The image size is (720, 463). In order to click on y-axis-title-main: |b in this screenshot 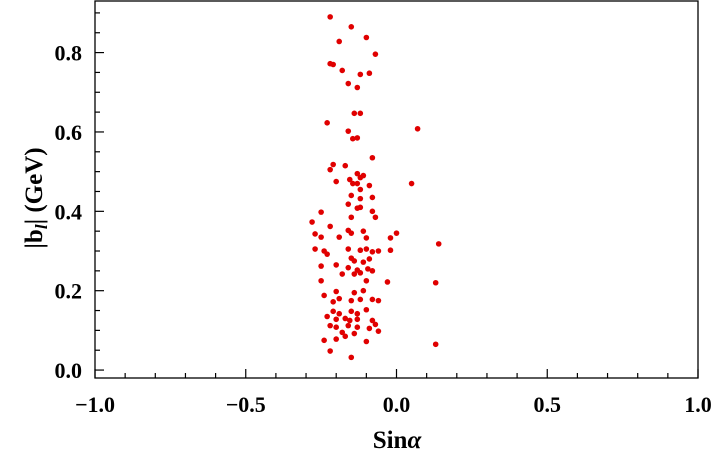, I will do `click(34, 238)`.